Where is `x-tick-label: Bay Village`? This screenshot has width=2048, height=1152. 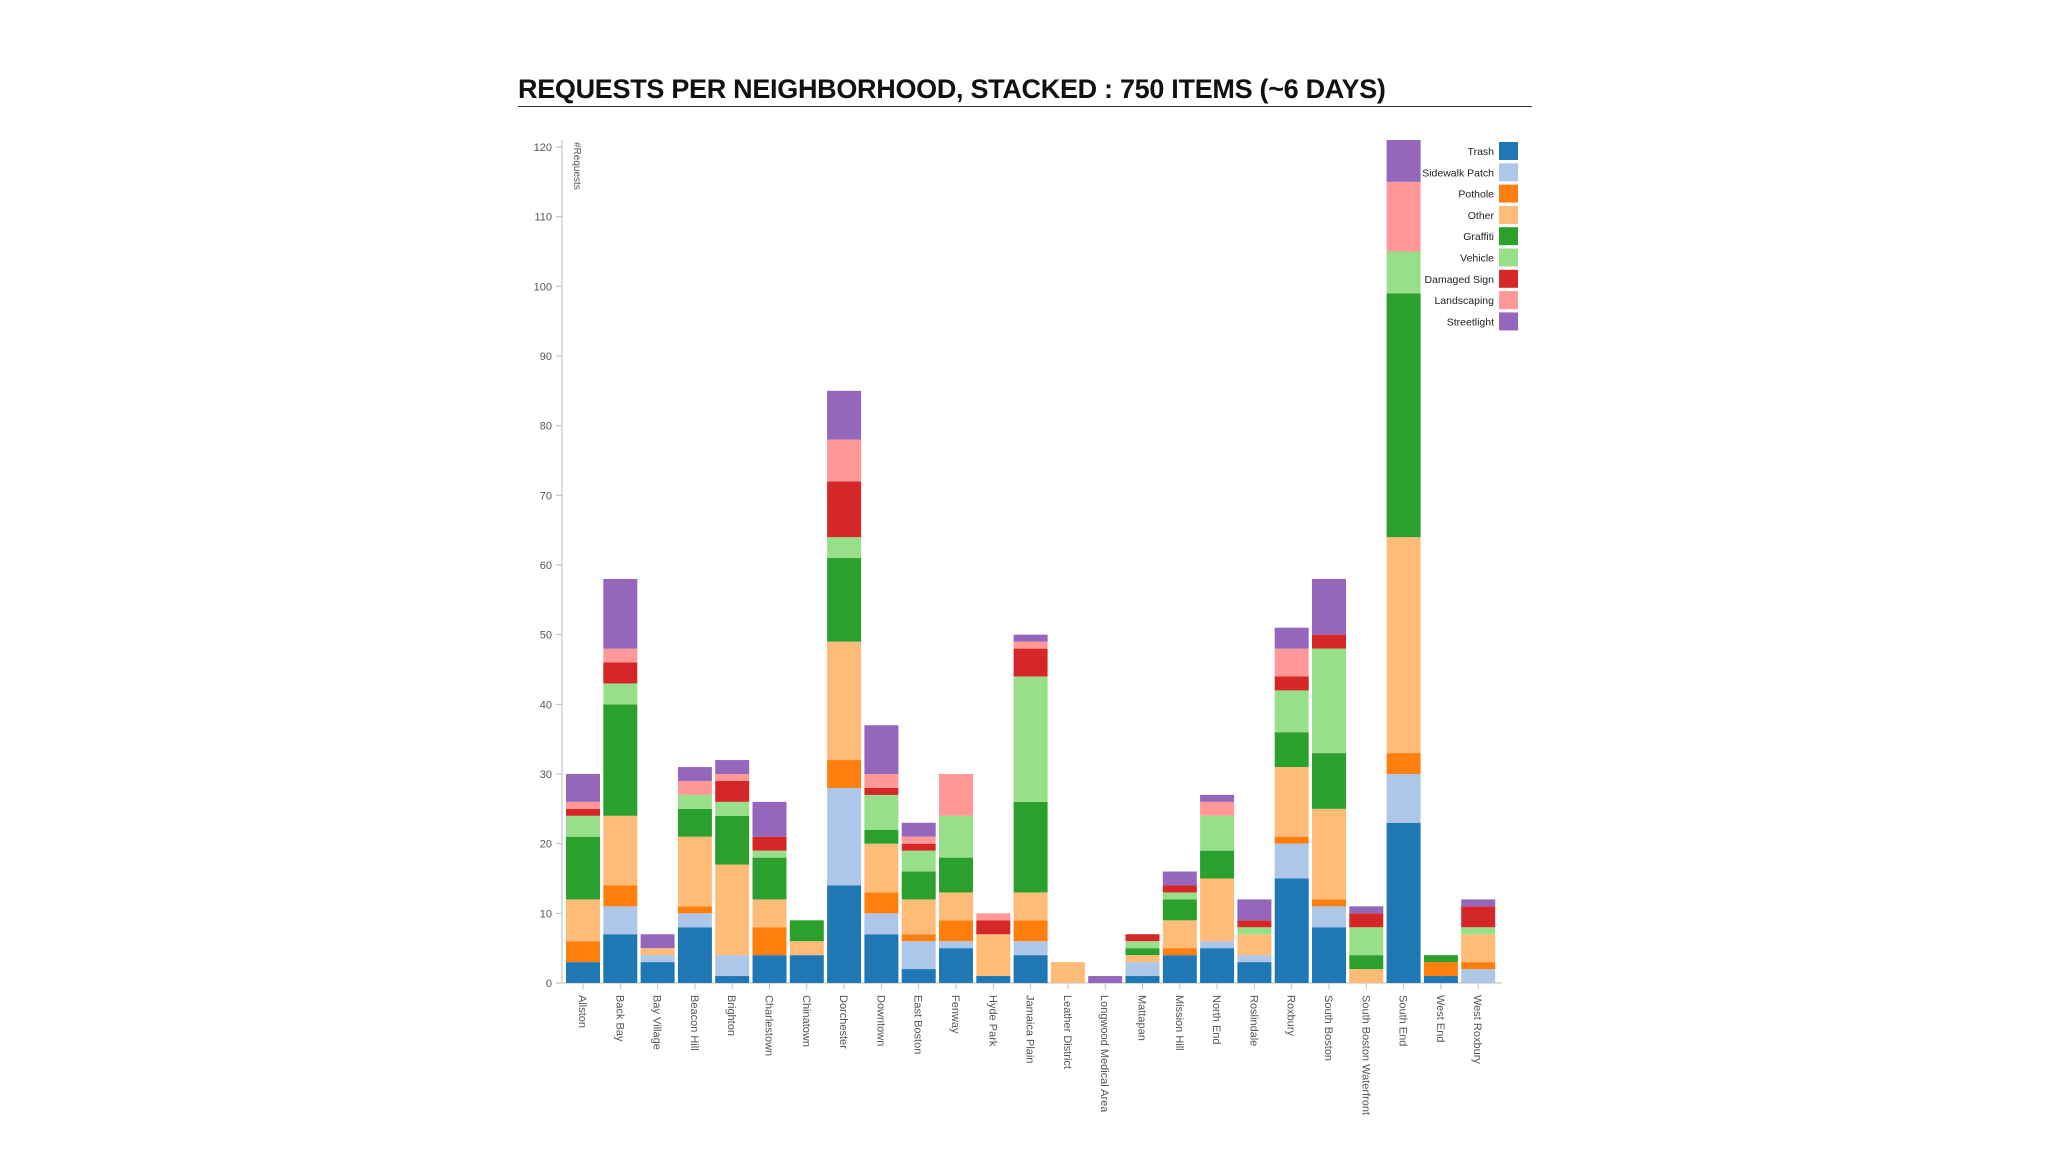 x-tick-label: Bay Village is located at coordinates (657, 1022).